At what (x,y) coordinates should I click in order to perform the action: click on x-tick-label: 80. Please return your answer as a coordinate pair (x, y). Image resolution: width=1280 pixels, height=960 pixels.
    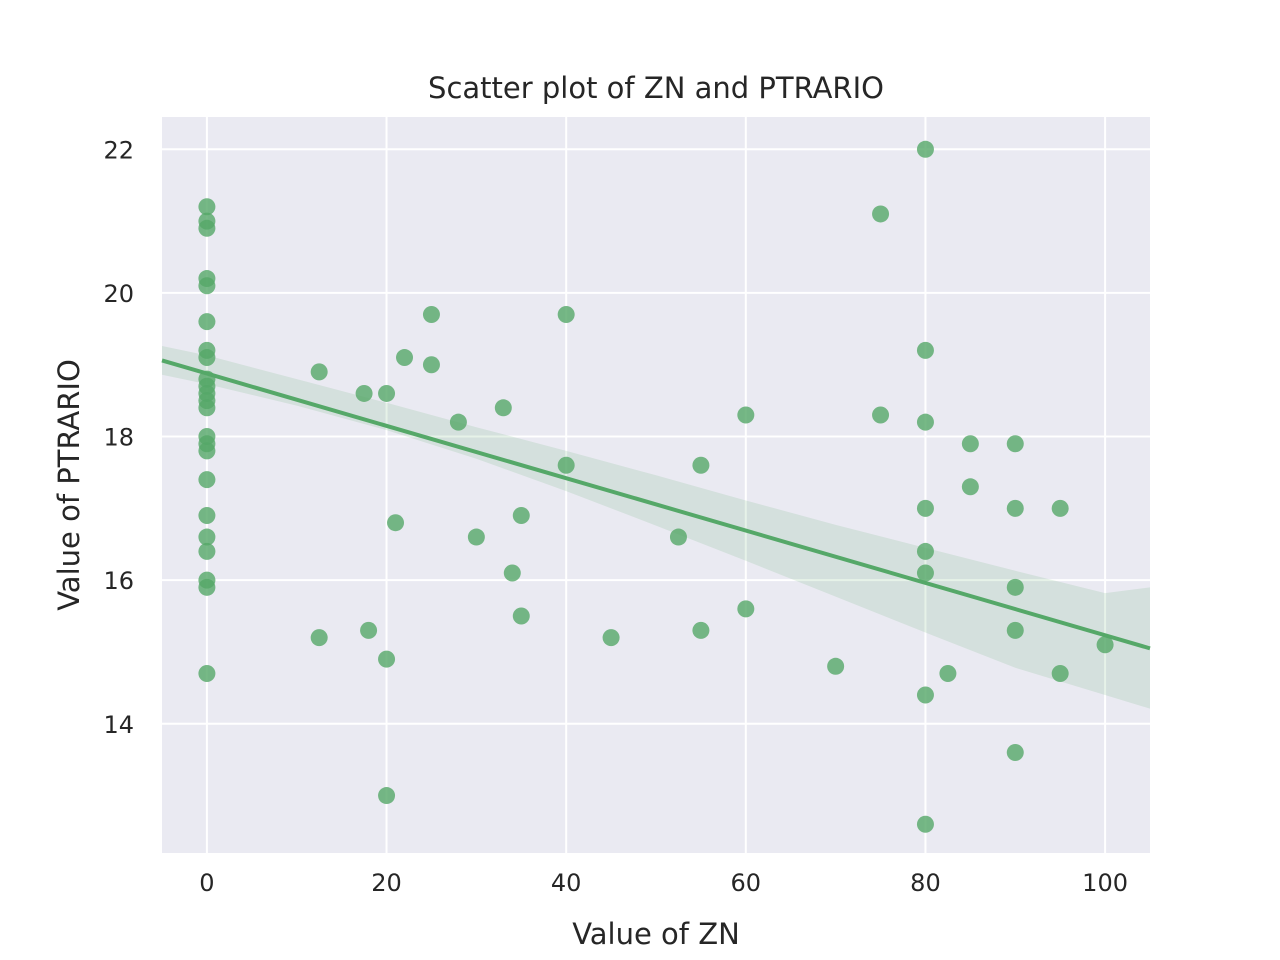
    Looking at the image, I should click on (925, 883).